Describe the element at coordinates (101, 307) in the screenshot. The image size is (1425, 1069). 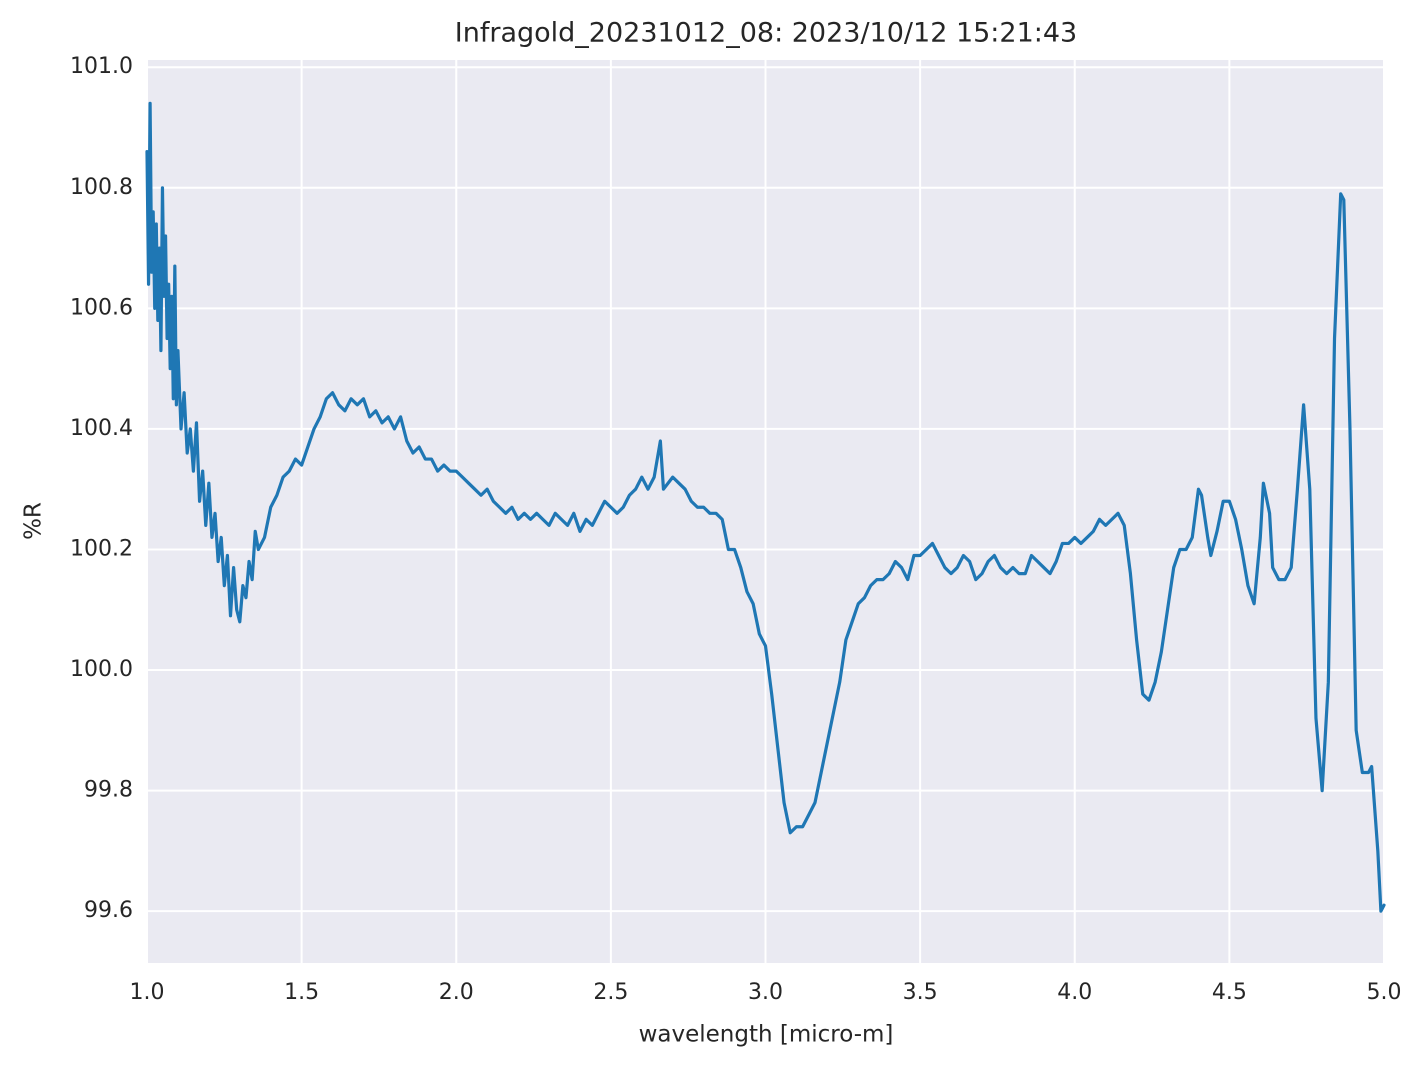
I see `y-tick-label: 100.6` at that location.